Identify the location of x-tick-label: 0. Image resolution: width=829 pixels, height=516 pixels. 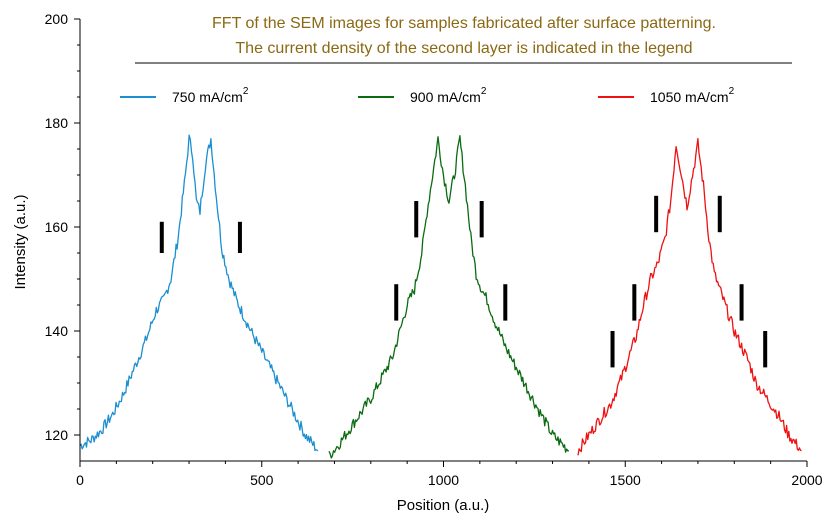
(80, 480).